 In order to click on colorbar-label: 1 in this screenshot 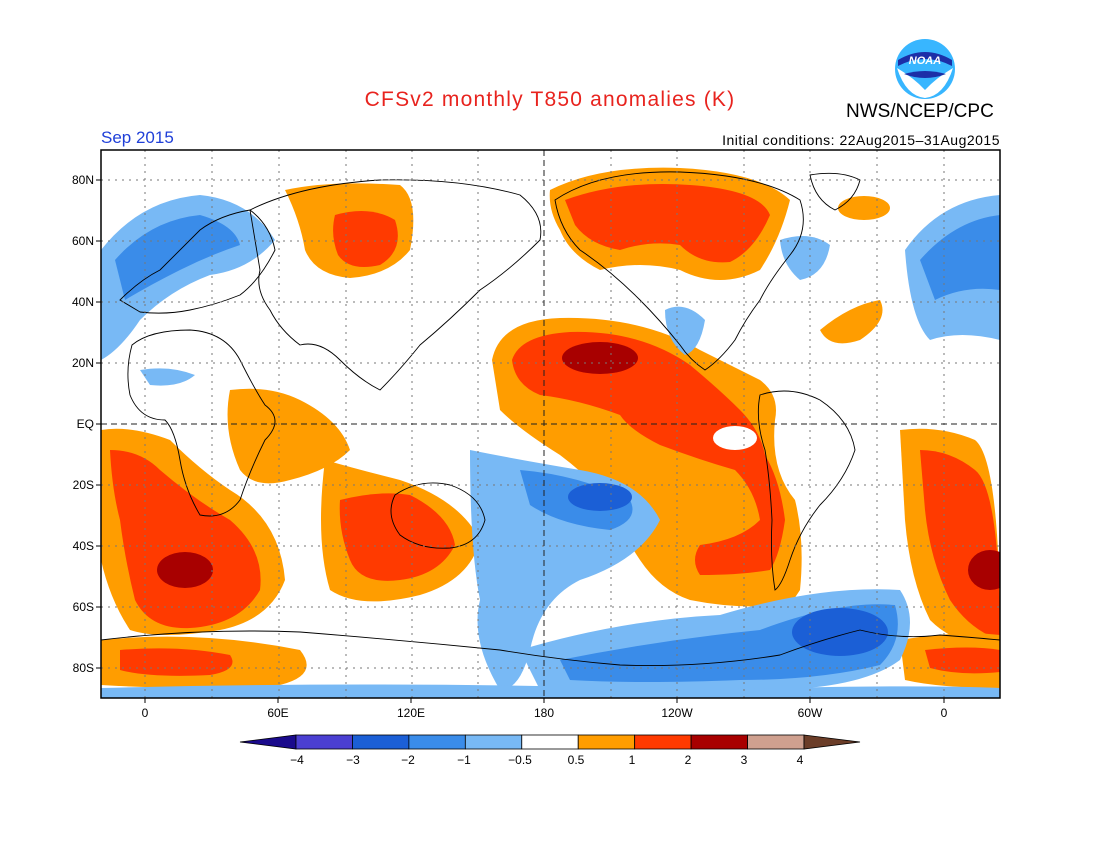, I will do `click(632, 760)`.